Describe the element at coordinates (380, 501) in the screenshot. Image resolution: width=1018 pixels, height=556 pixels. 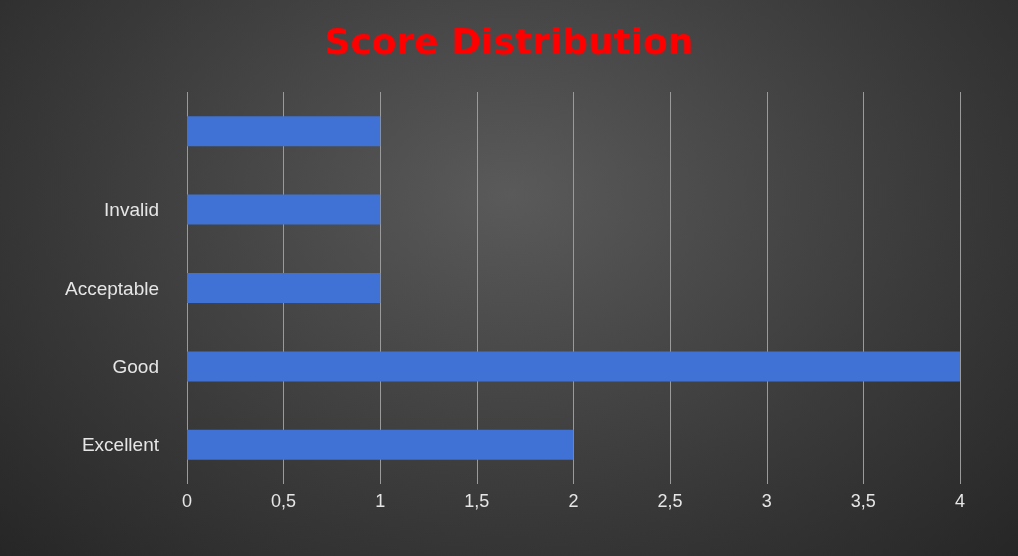
I see `x-tick-label: 1` at that location.